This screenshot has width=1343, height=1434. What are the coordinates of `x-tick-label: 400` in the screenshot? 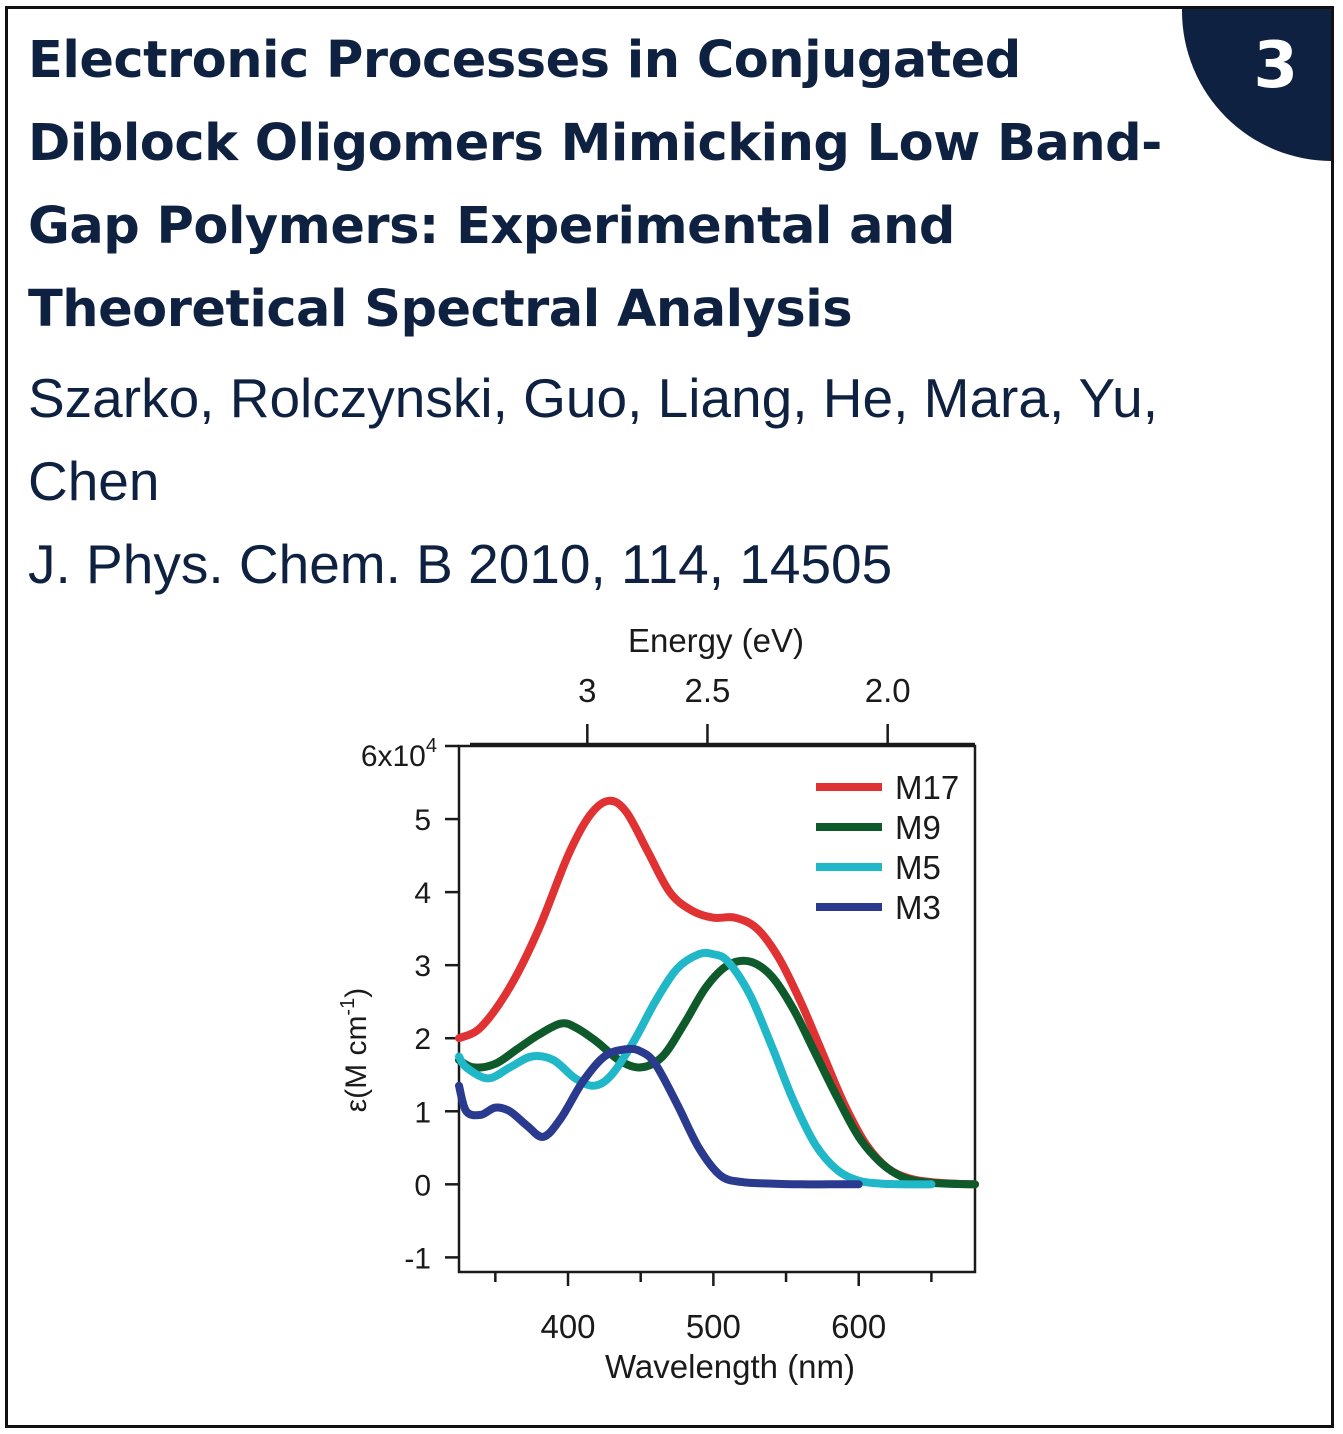 It's located at (567, 1326).